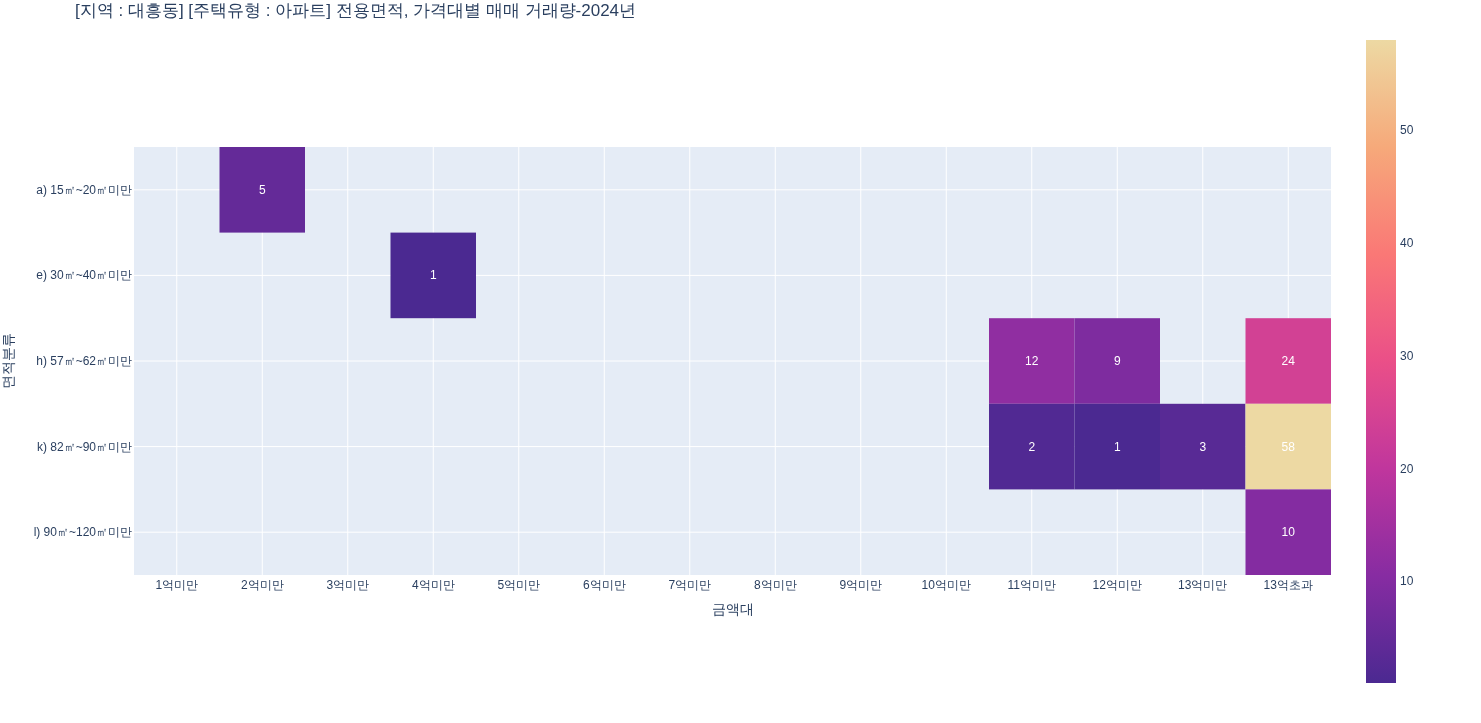  What do you see at coordinates (946, 585) in the screenshot?
I see `x-tick-label: 10억미만` at bounding box center [946, 585].